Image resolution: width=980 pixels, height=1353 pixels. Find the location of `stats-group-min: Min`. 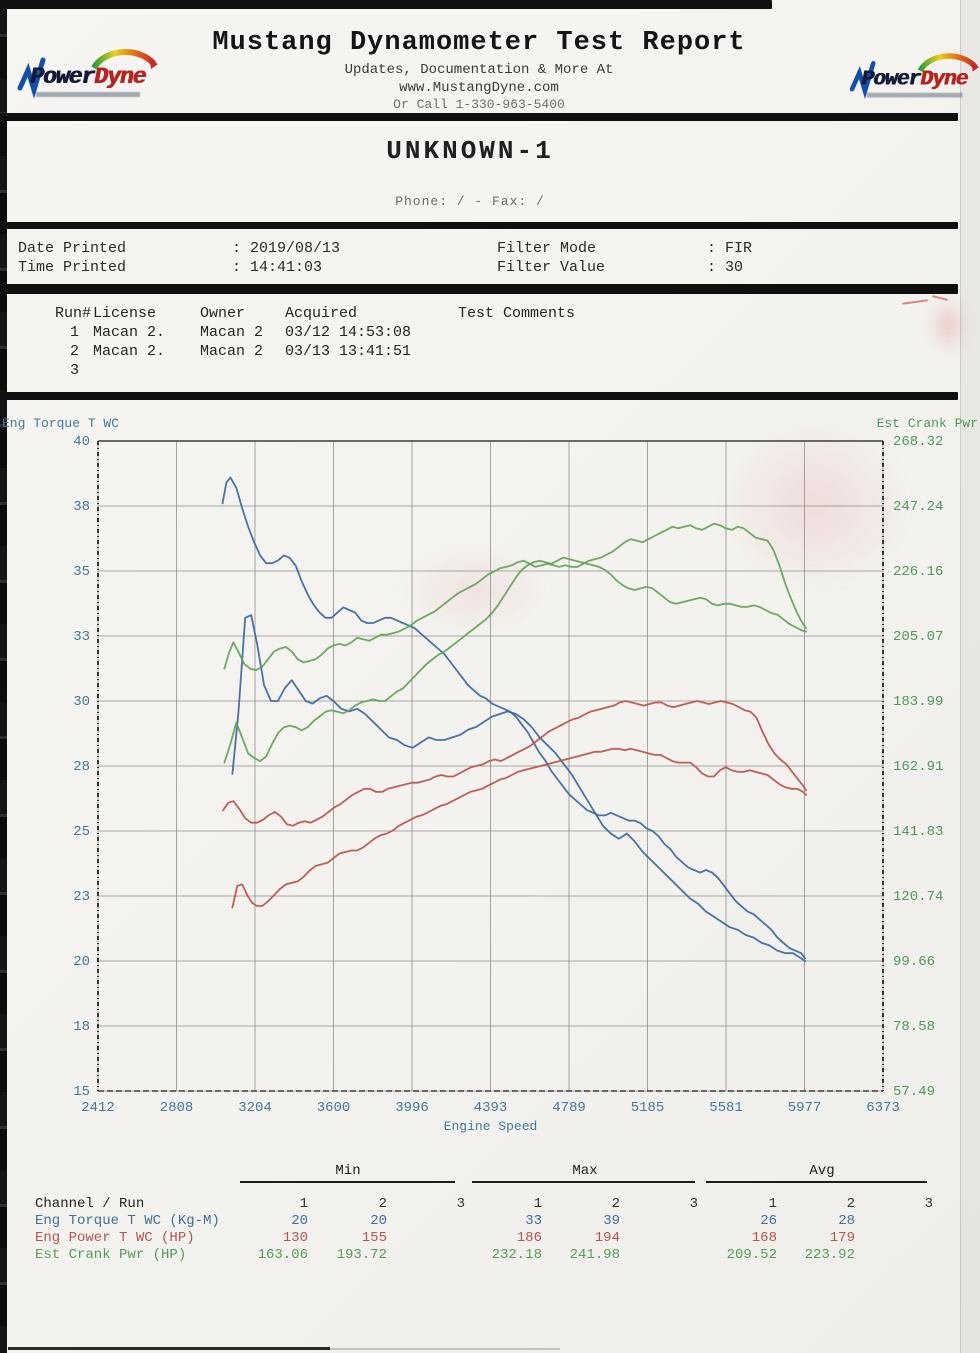

stats-group-min: Min is located at coordinates (348, 1171).